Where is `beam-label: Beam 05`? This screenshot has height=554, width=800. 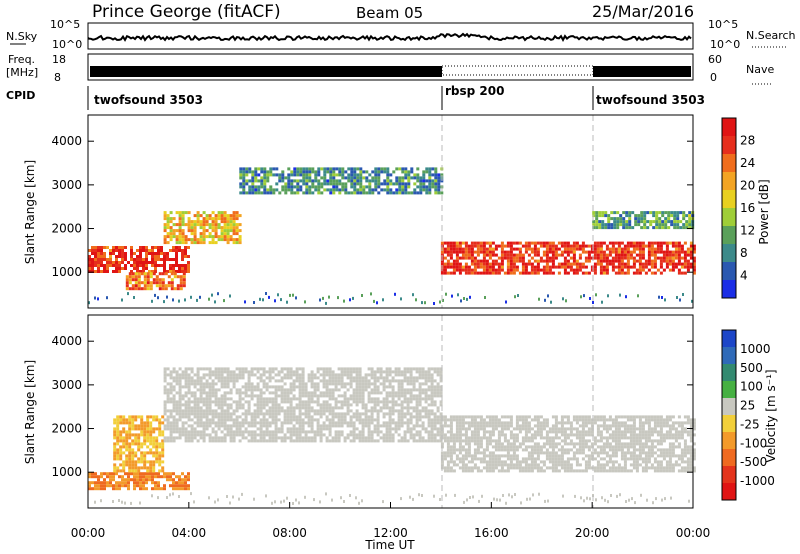
beam-label: Beam 05 is located at coordinates (389, 13).